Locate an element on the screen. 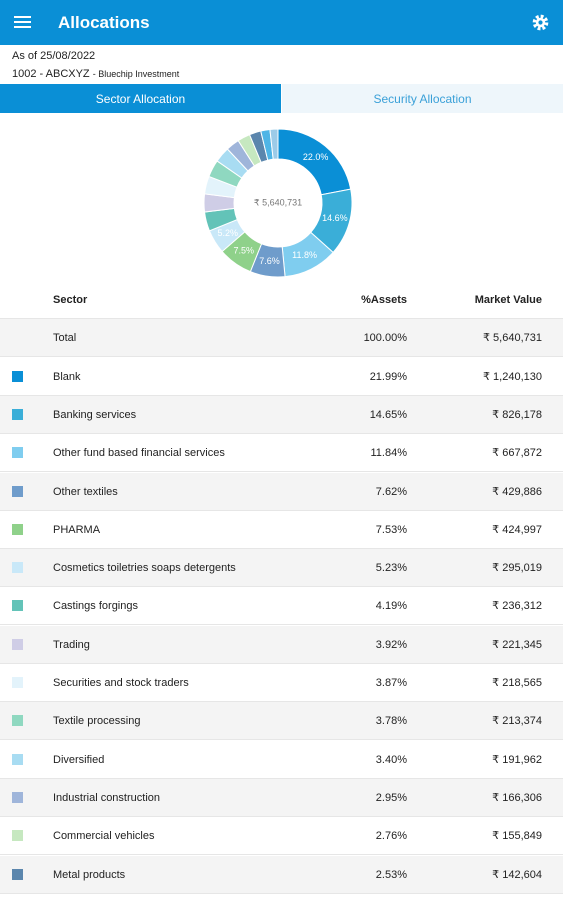 Image resolution: width=563 pixels, height=900 pixels. table-row: Trading 3.92% ₹ 221,345 is located at coordinates (281, 644).